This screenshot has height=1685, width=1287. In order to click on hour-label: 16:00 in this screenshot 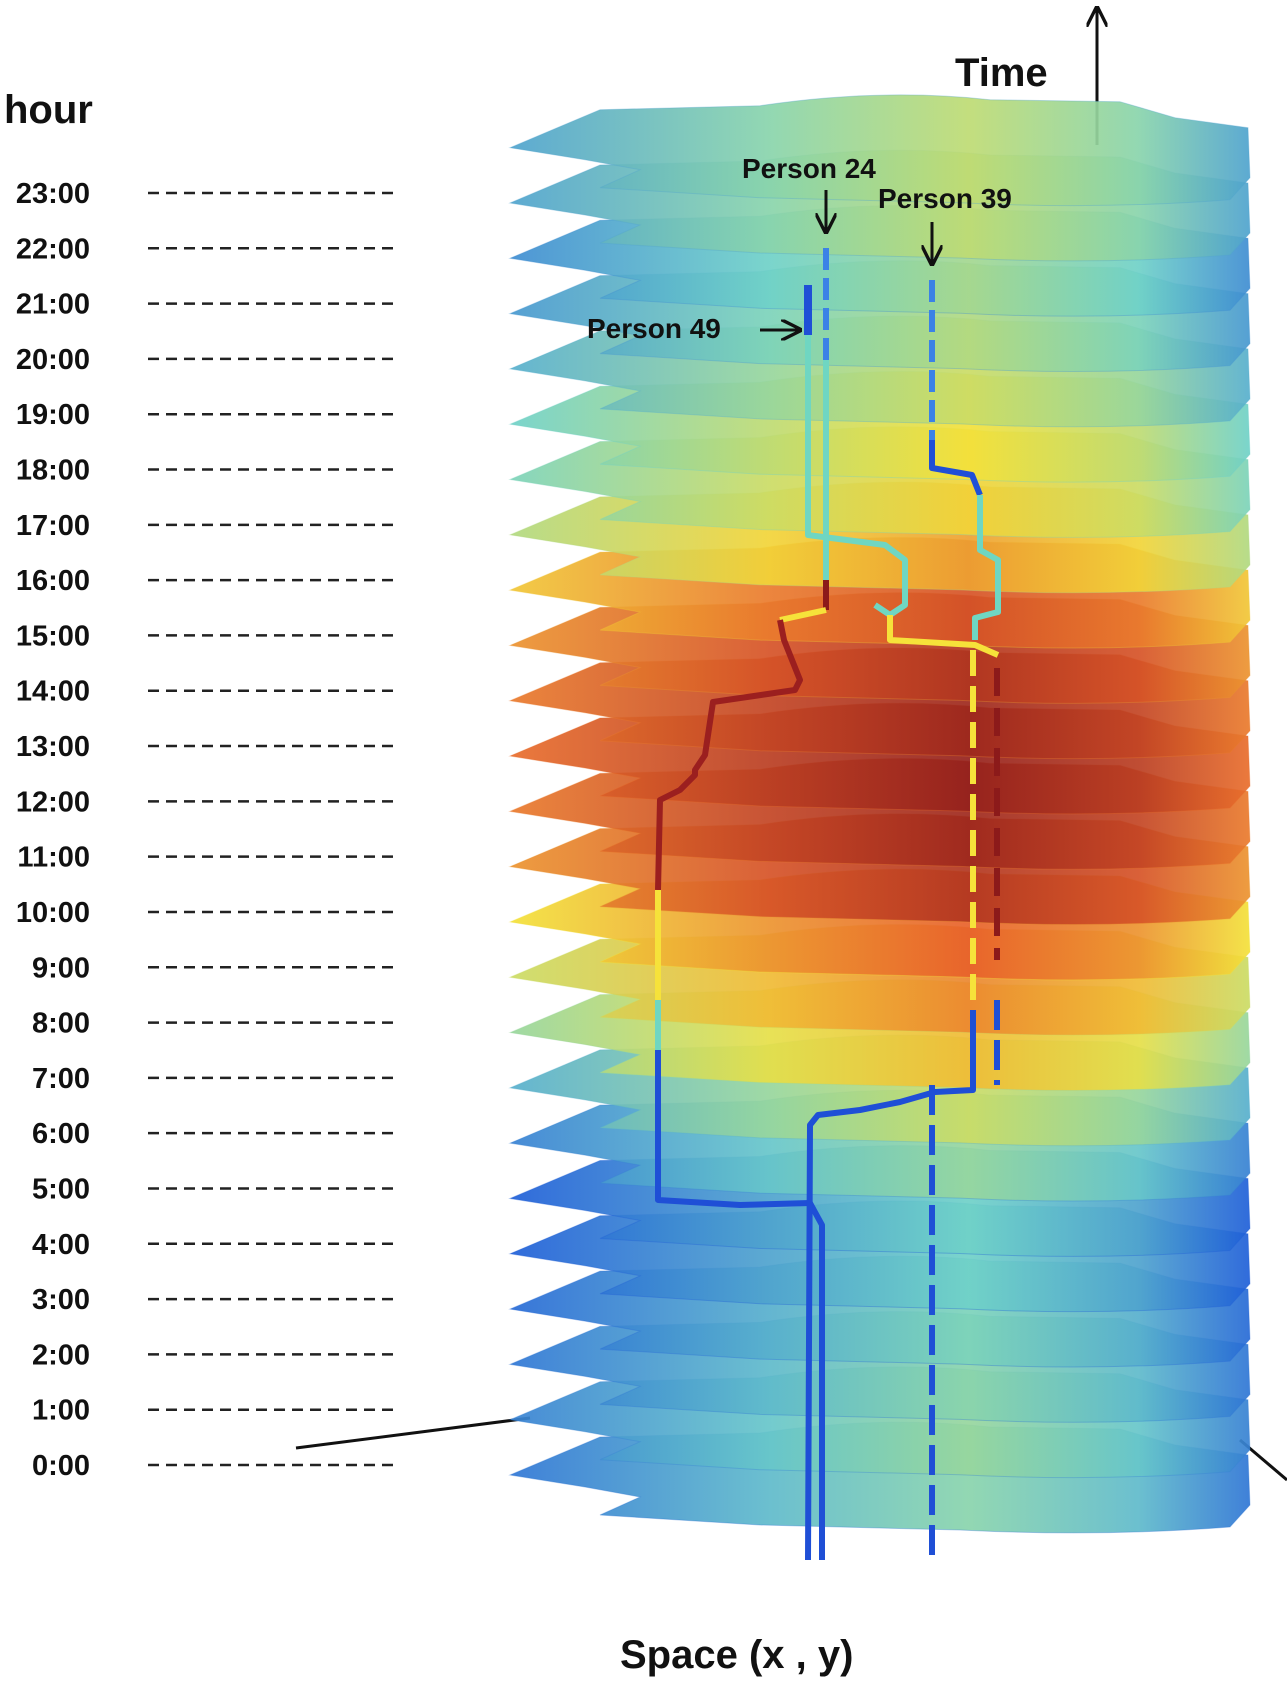, I will do `click(53, 581)`.